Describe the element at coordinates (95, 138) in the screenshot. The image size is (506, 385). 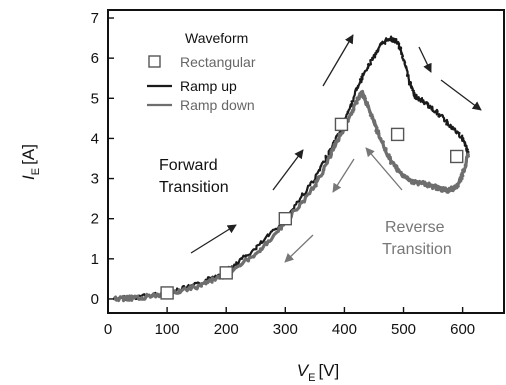
I see `y-tick-label: 4` at that location.